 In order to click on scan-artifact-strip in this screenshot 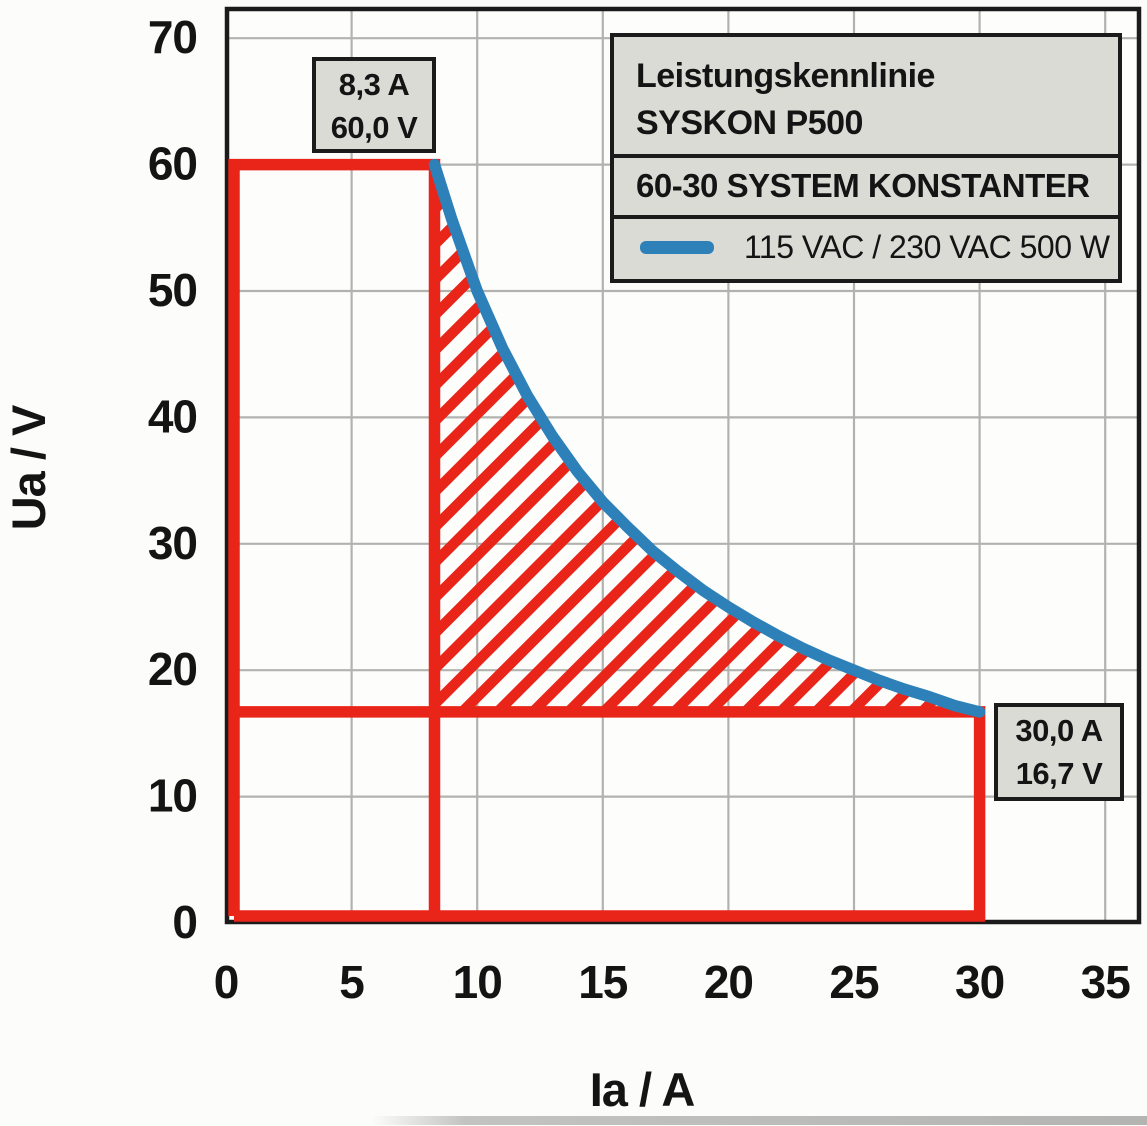, I will do `click(759, 1120)`.